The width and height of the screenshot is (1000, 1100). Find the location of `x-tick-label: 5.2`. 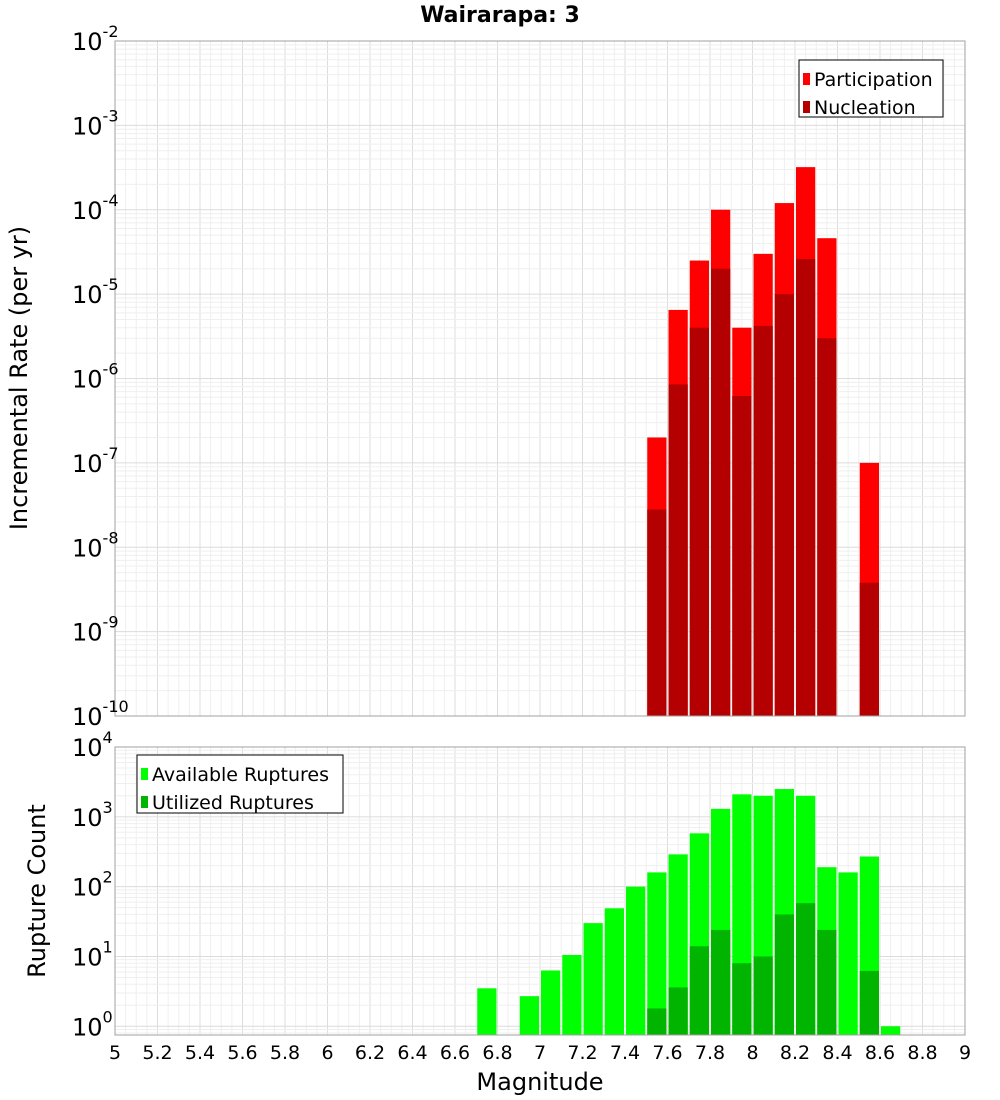

x-tick-label: 5.2 is located at coordinates (157, 1053).